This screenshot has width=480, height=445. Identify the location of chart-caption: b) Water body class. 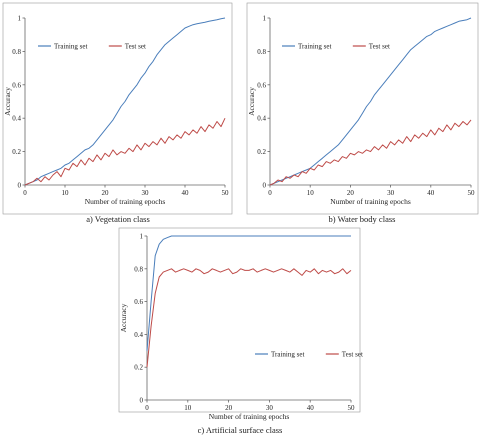
(362, 219).